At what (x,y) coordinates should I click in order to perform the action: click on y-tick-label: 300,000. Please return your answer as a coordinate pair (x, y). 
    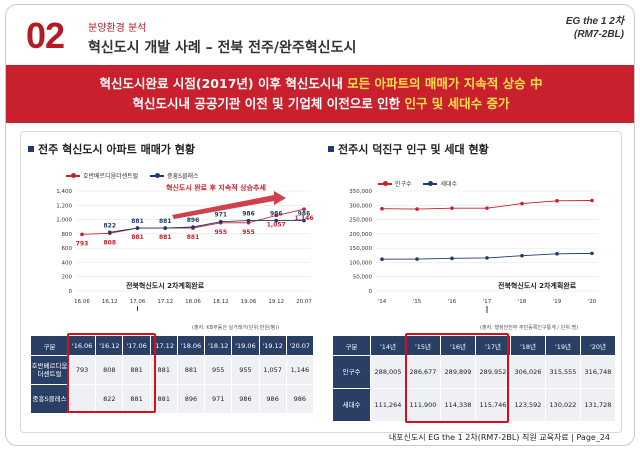
    Looking at the image, I should click on (360, 206).